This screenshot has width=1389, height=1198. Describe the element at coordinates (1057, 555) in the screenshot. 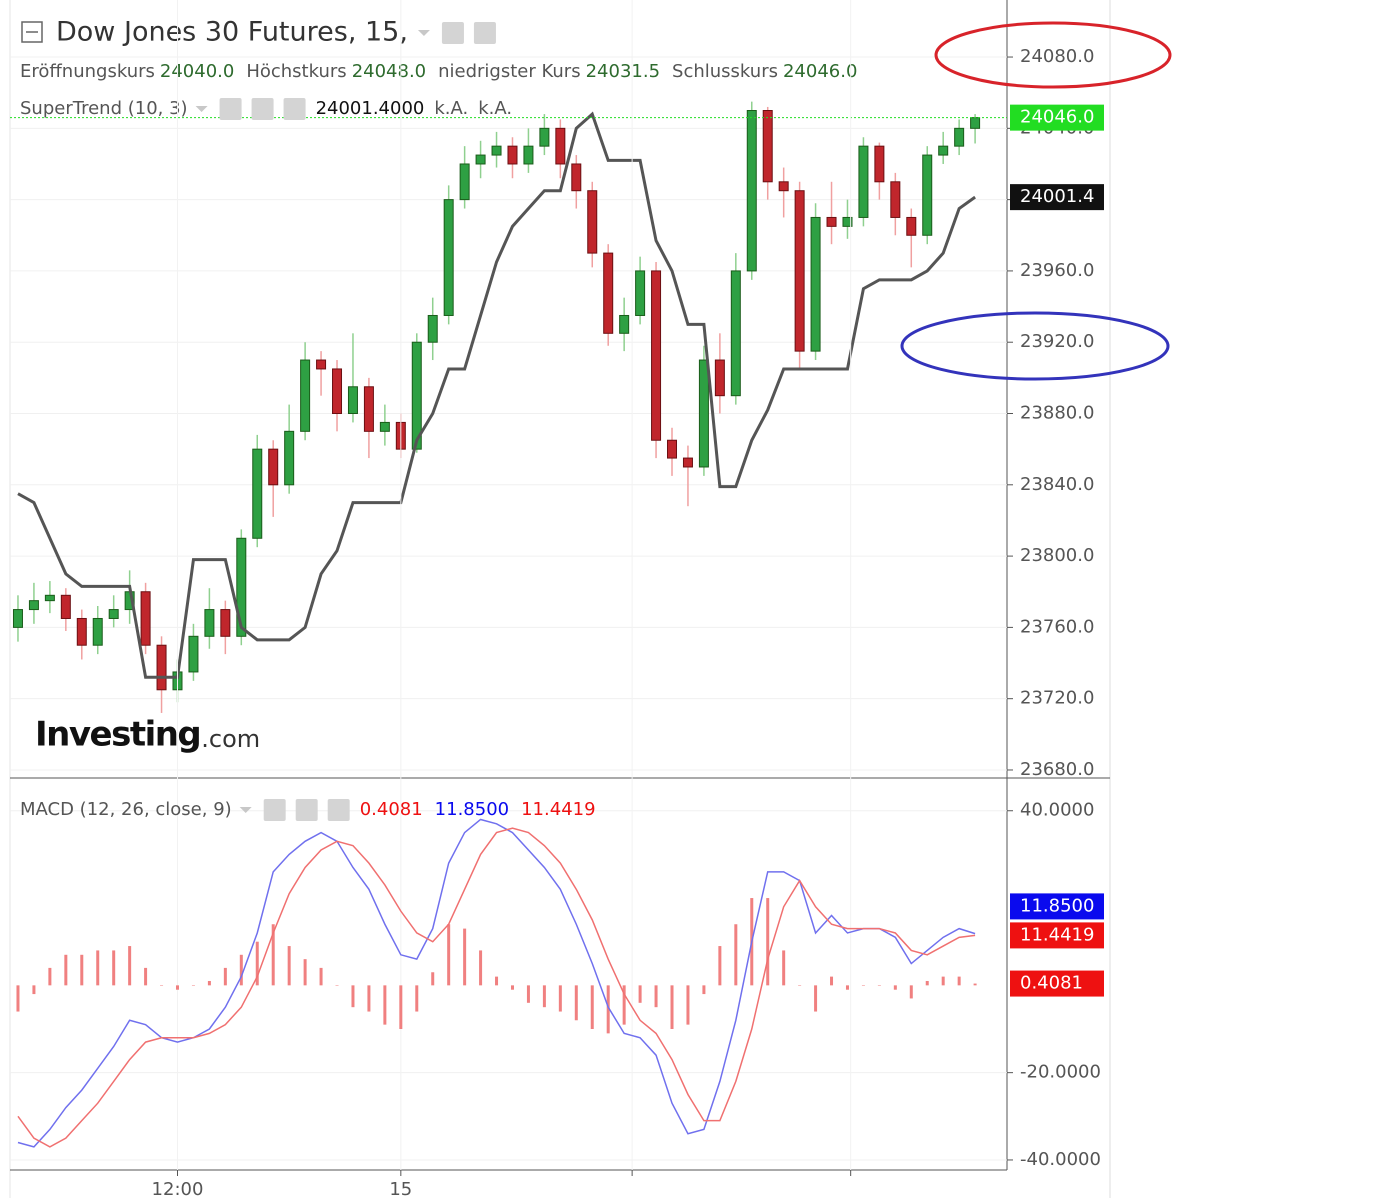

I see `y-tick-label: 23800.0` at that location.